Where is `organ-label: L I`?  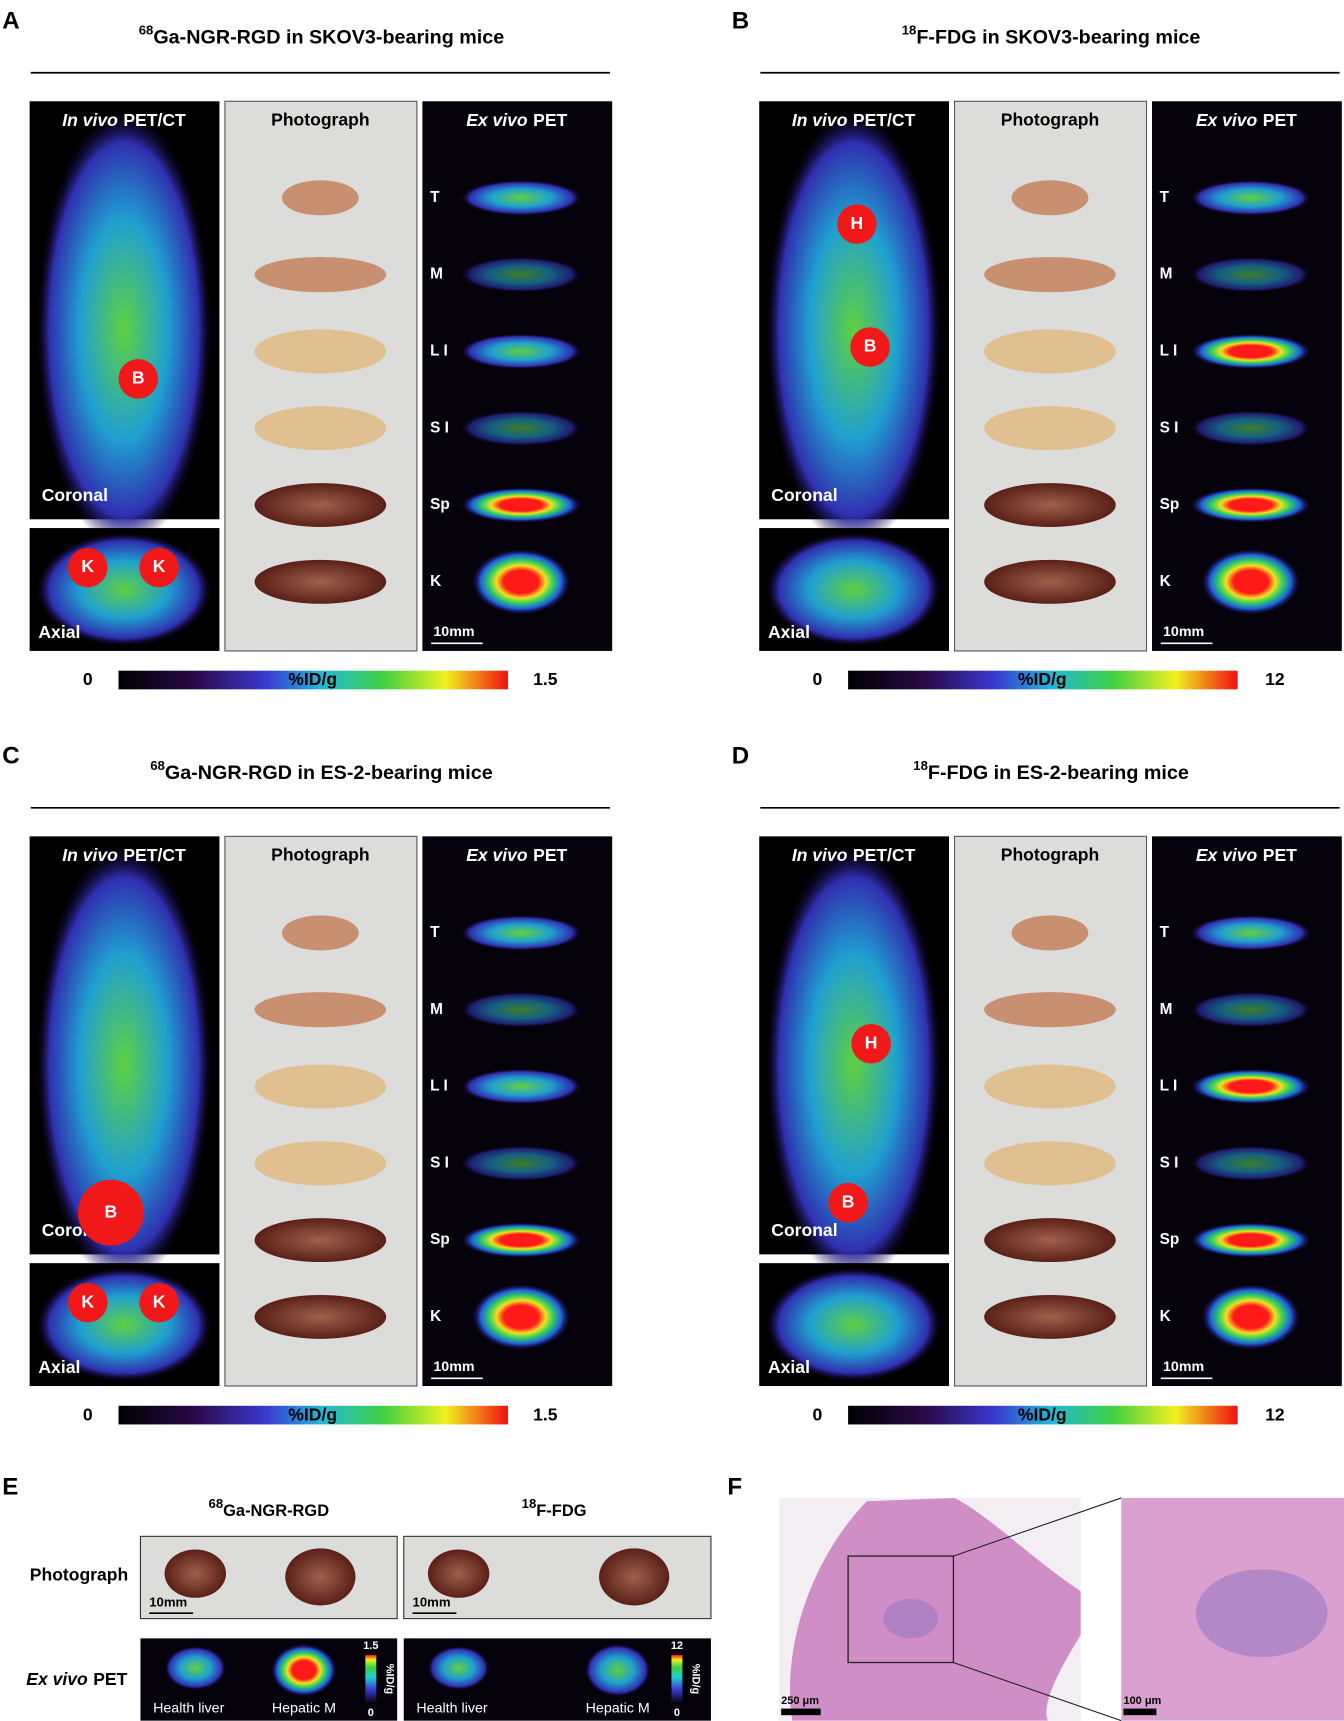
organ-label: L I is located at coordinates (1169, 350).